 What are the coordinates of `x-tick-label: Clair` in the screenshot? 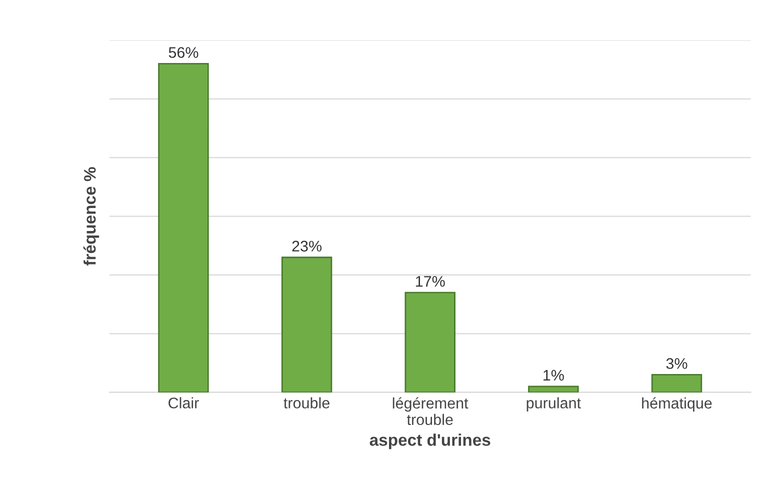 It's located at (183, 402).